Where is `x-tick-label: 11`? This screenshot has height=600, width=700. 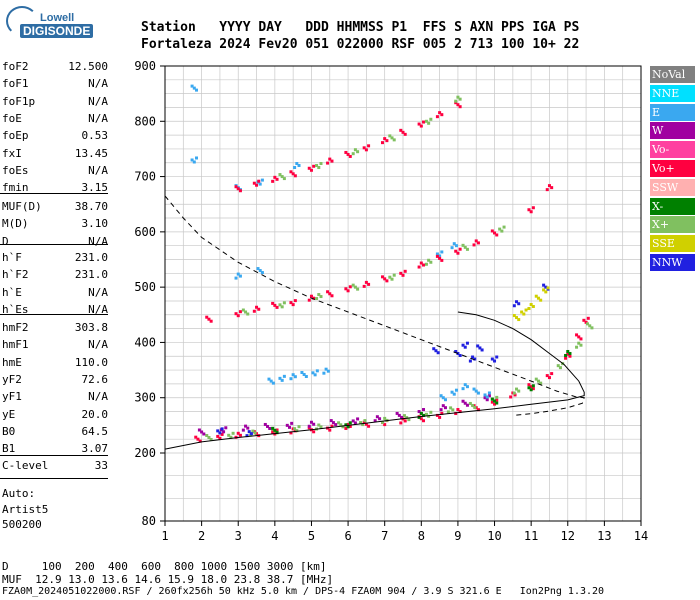 x-tick-label: 11 is located at coordinates (531, 536).